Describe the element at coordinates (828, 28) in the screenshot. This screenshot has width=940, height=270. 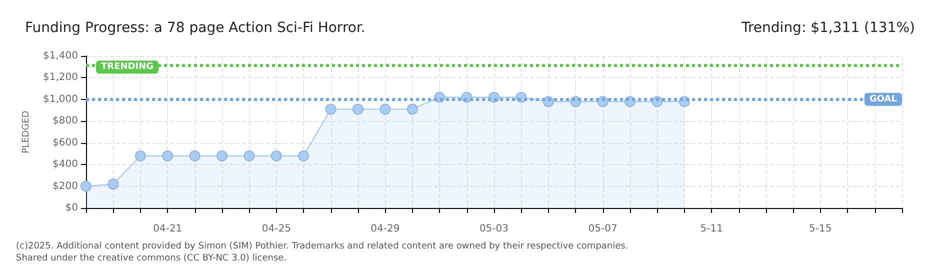
I see `chart-subtitle: Trending: $1,311 (131%)` at that location.